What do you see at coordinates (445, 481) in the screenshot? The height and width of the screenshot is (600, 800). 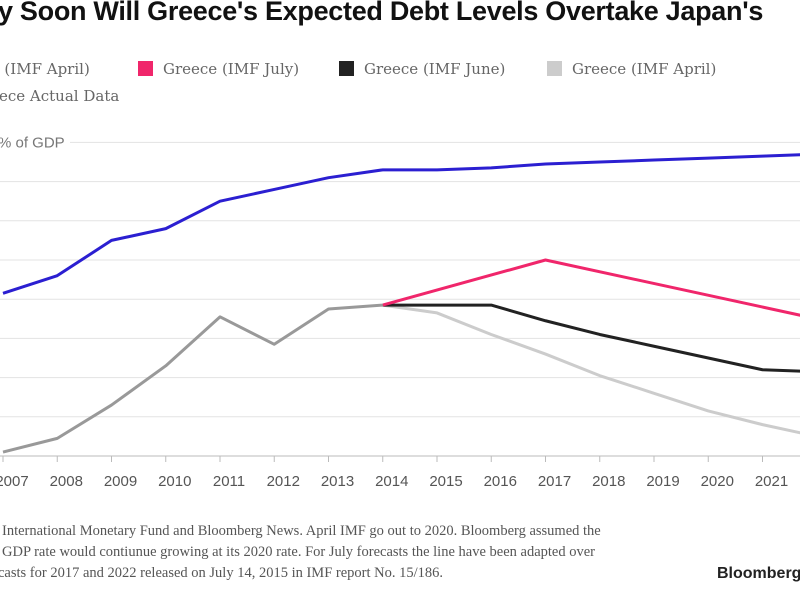 I see `x-tick-label: 2015` at bounding box center [445, 481].